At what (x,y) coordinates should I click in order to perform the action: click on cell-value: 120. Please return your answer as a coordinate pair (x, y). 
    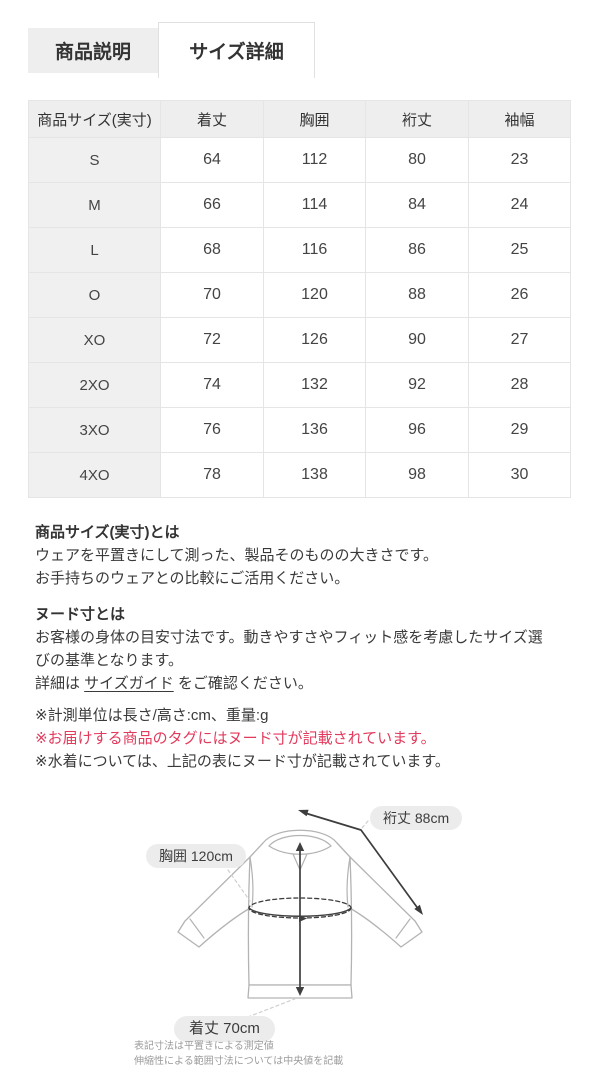
    Looking at the image, I should click on (314, 295).